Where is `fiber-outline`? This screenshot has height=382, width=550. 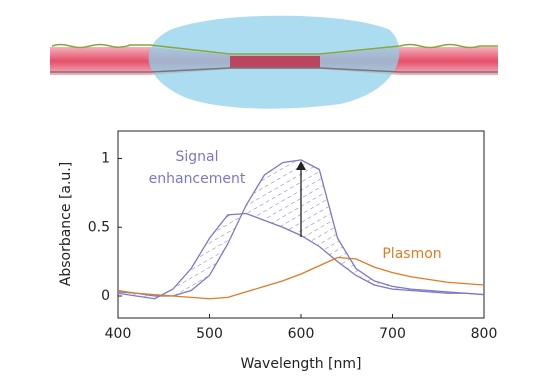
fiber-outline is located at coordinates (274, 70).